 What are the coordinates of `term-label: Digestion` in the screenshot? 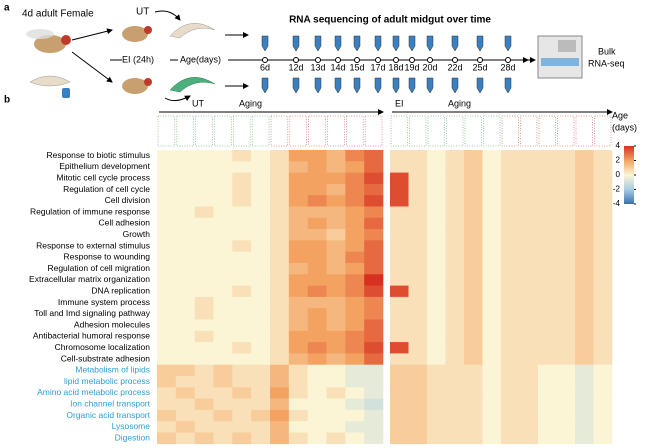 It's located at (133, 437).